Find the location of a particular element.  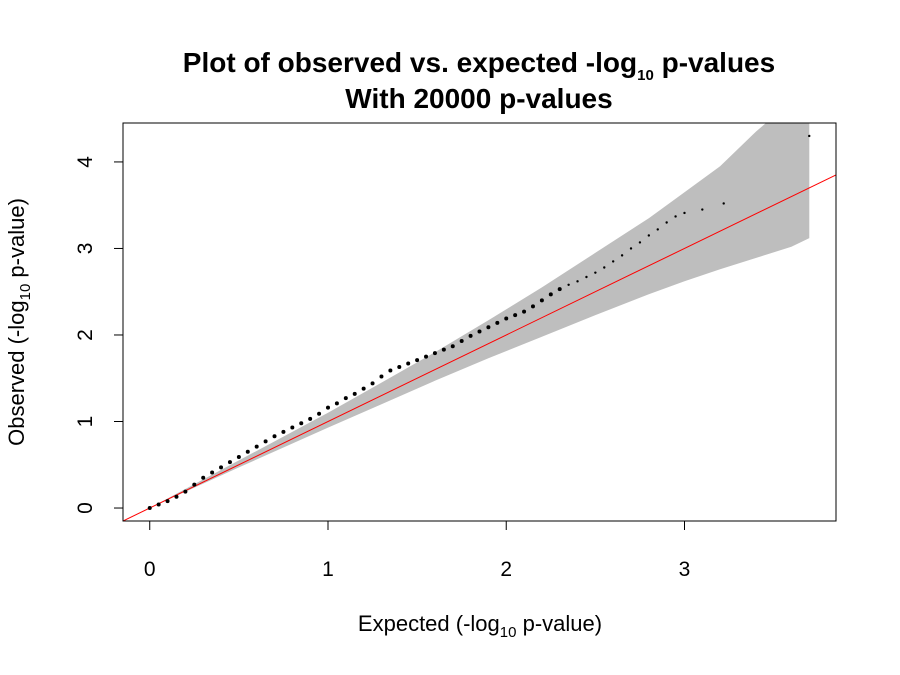

y-axis: 0 1 2 3 4 is located at coordinates (98, 335).